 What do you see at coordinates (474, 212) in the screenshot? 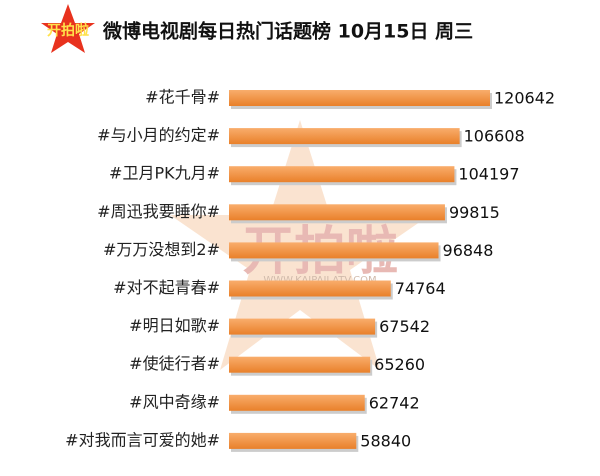
I see `value-label: 99815` at bounding box center [474, 212].